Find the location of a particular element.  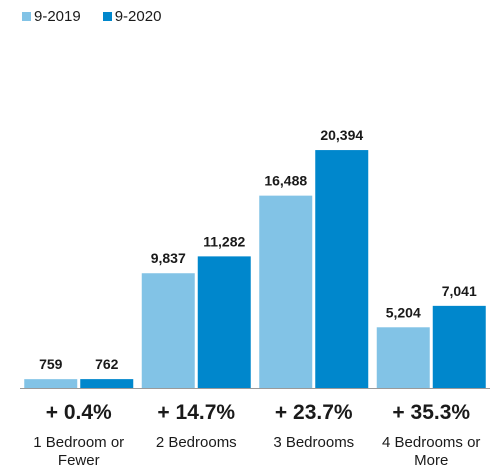

category-label-1-line-1: 1 Bedroom or is located at coordinates (78, 442).